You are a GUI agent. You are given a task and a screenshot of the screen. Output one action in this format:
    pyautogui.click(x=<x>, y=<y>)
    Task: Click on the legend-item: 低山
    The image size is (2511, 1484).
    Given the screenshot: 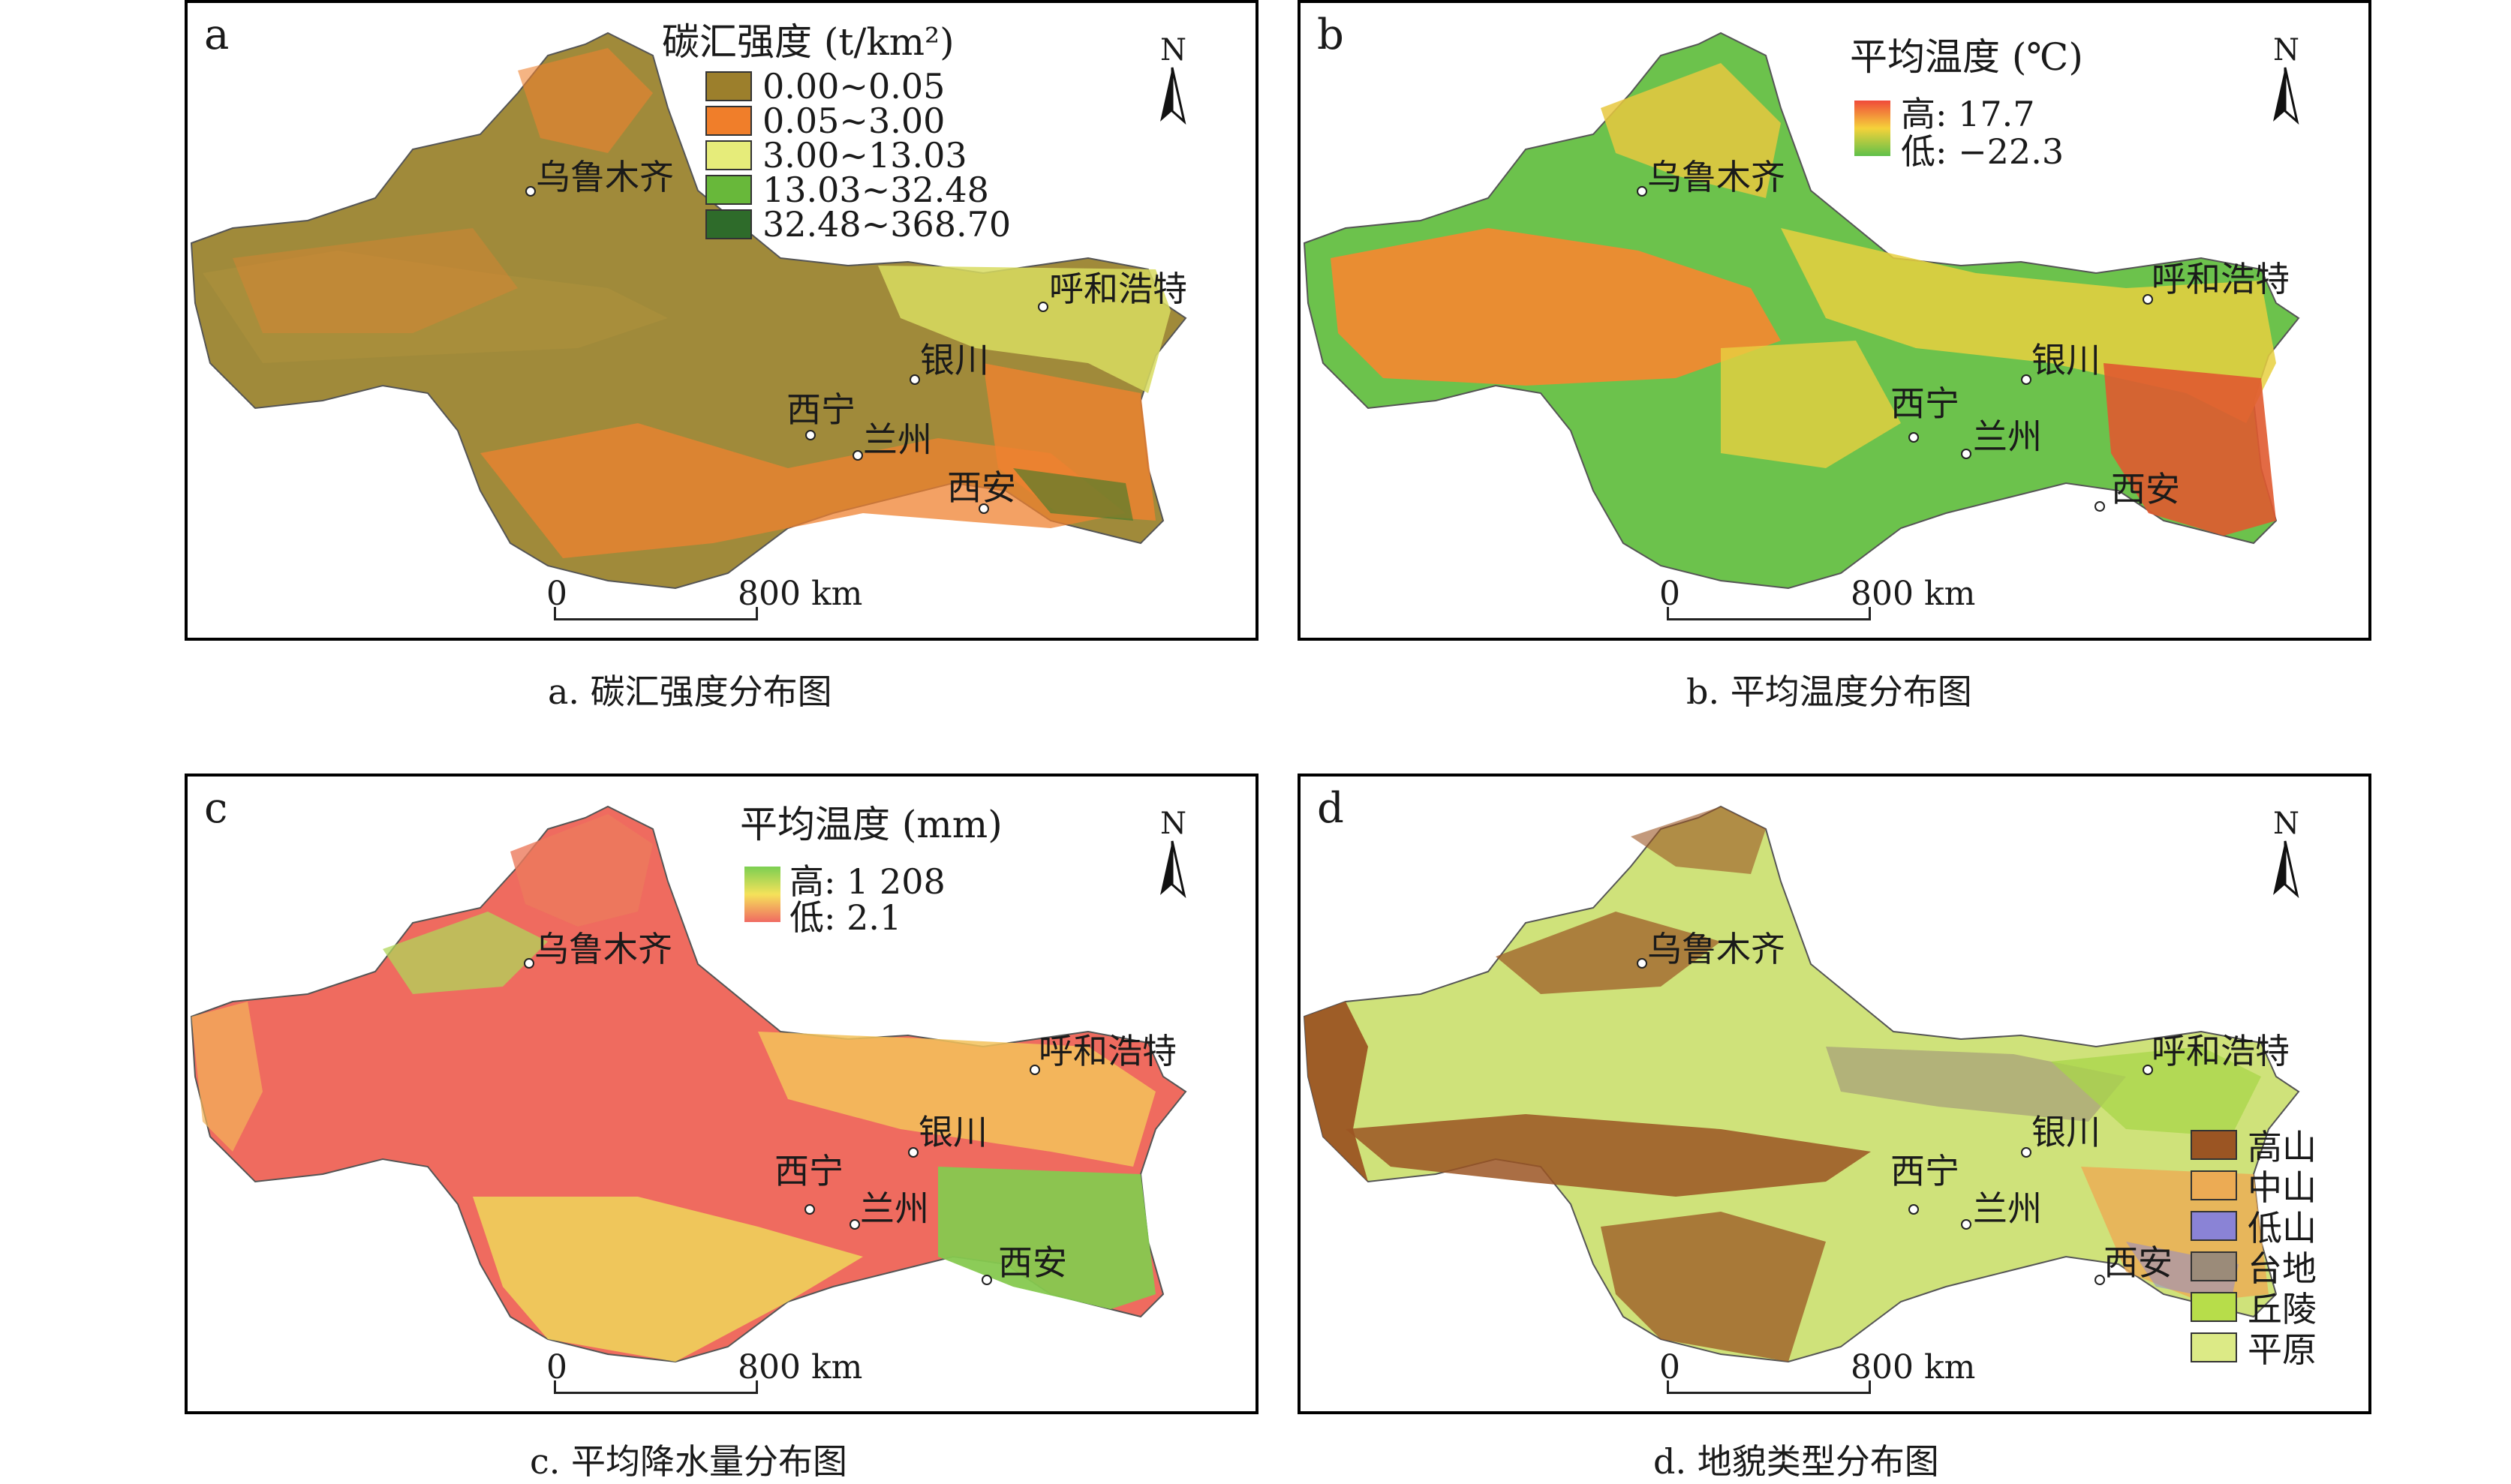 What is the action you would take?
    pyautogui.click(x=2254, y=1228)
    